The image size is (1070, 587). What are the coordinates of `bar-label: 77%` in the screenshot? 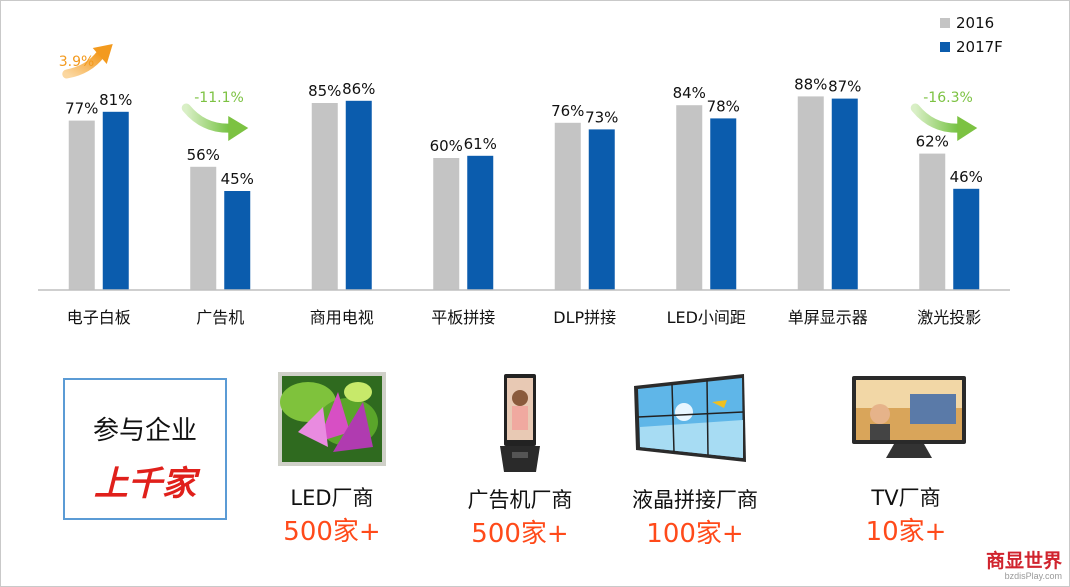 It's located at (81, 109).